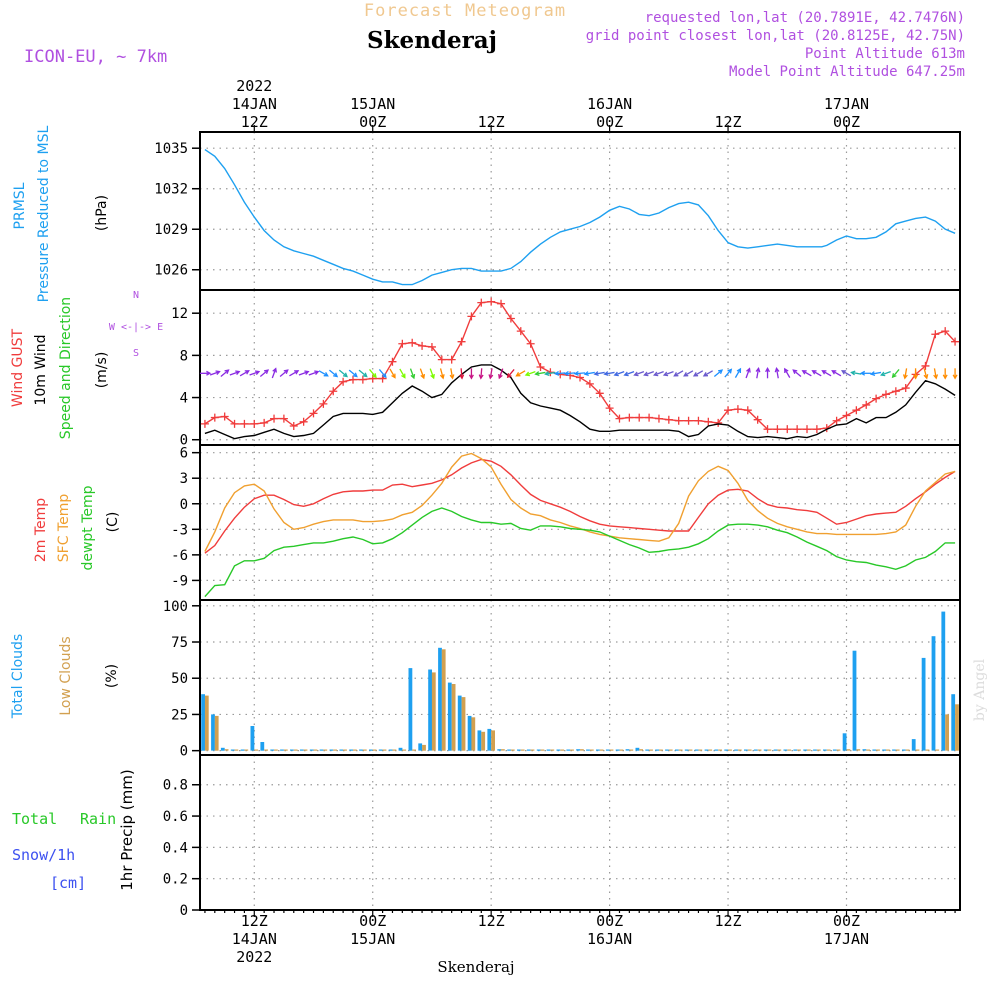  I want to click on bottom-date-label: 16JAN, so click(609, 939).